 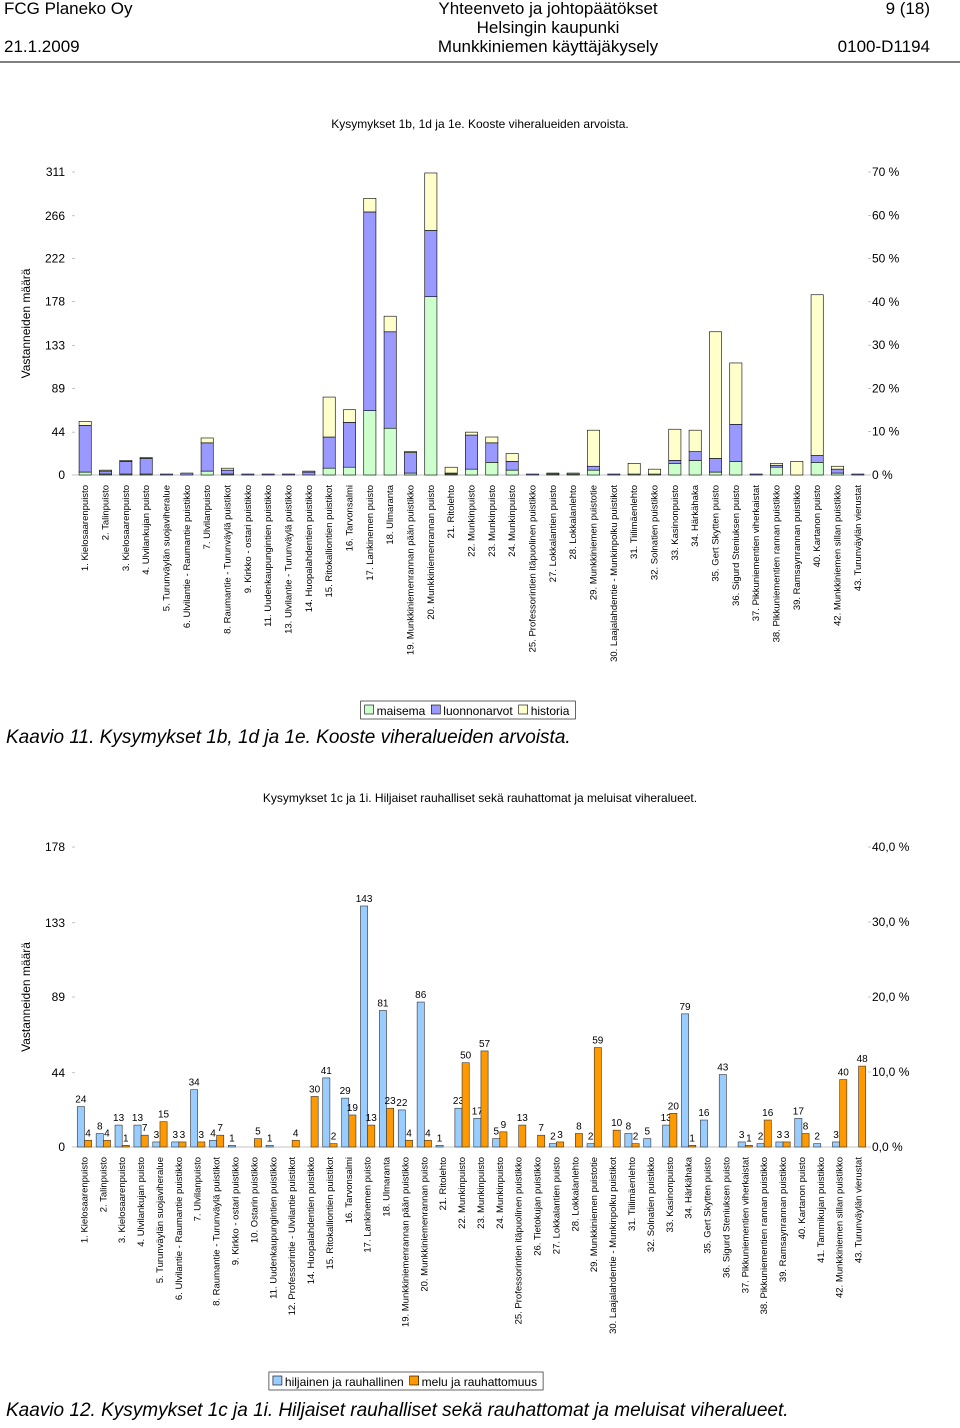 I want to click on y-tick-label: 133, so click(x=55, y=923).